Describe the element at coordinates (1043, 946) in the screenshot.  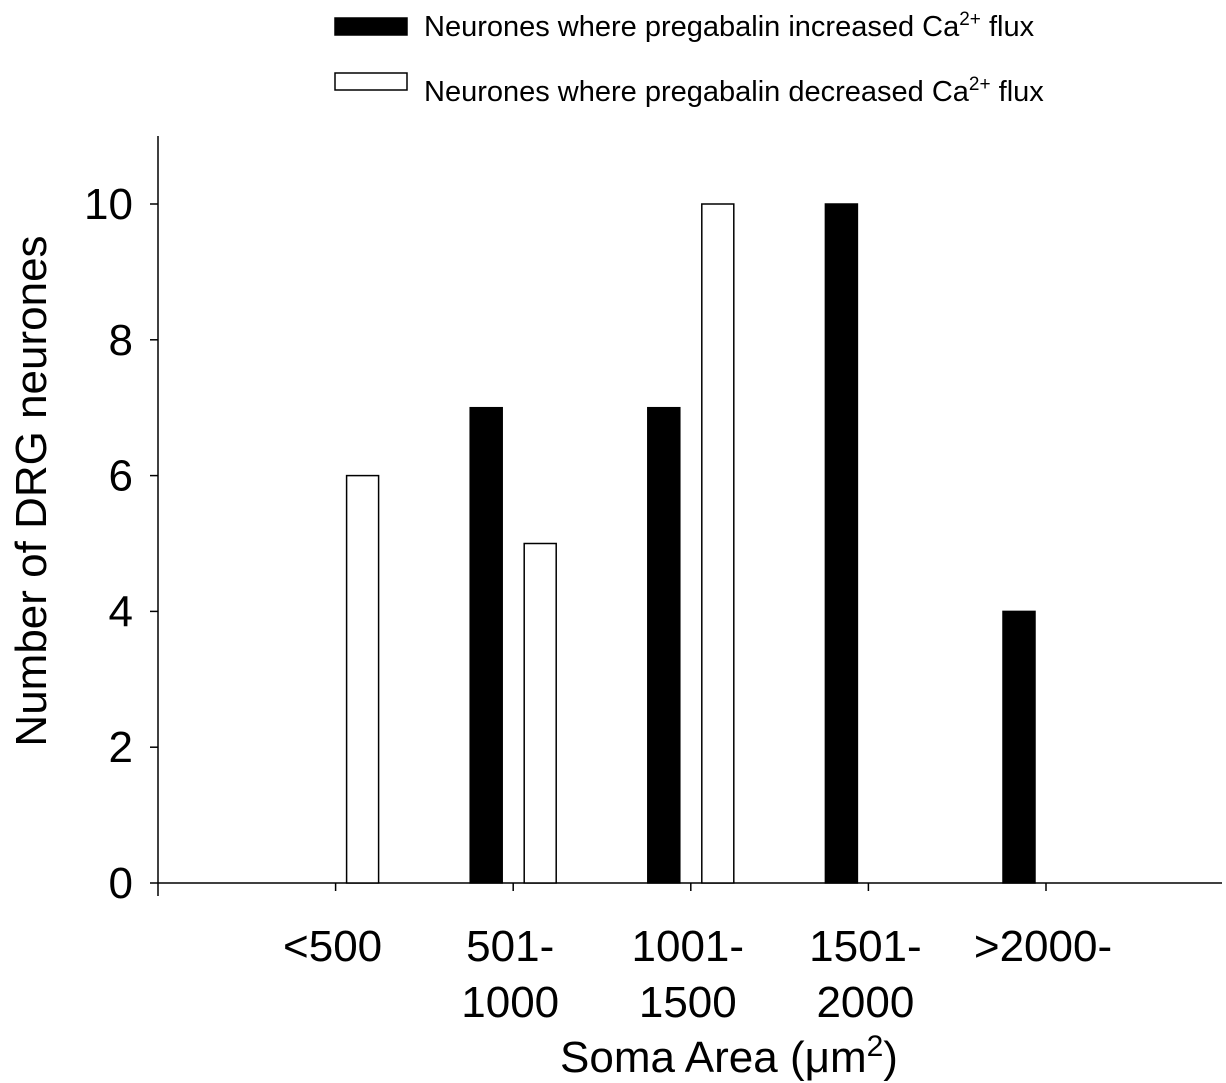
I see `x-tick-label: >2000-` at that location.